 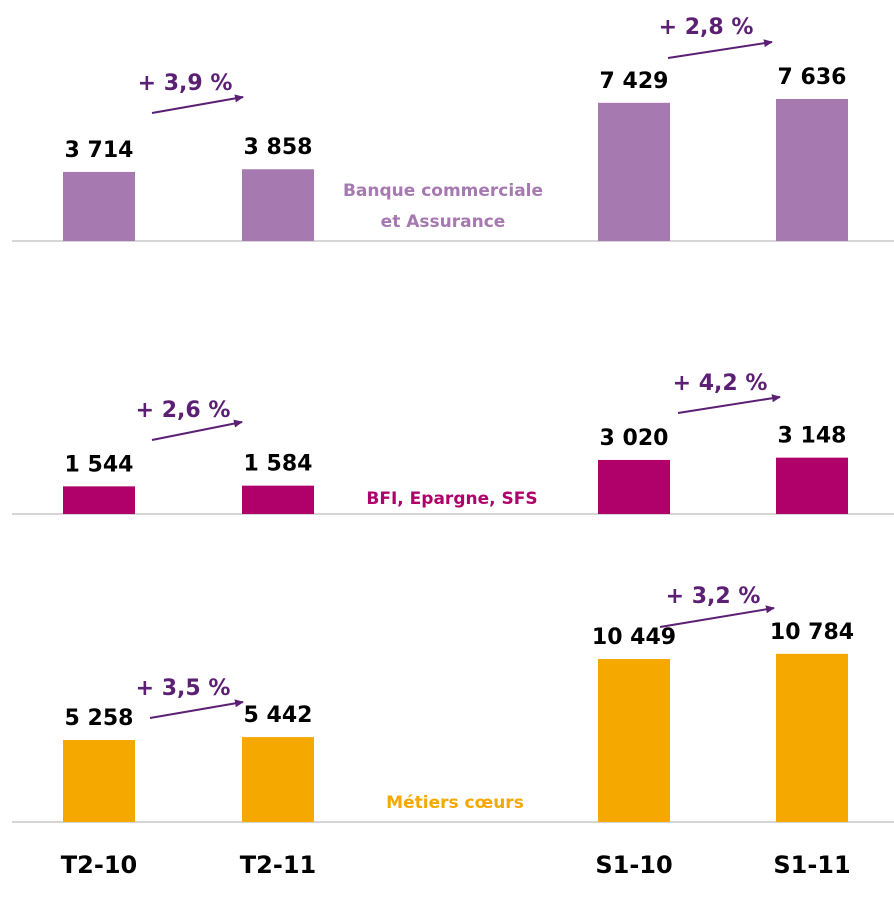 What do you see at coordinates (278, 865) in the screenshot?
I see `x-tick-label: T2-11` at bounding box center [278, 865].